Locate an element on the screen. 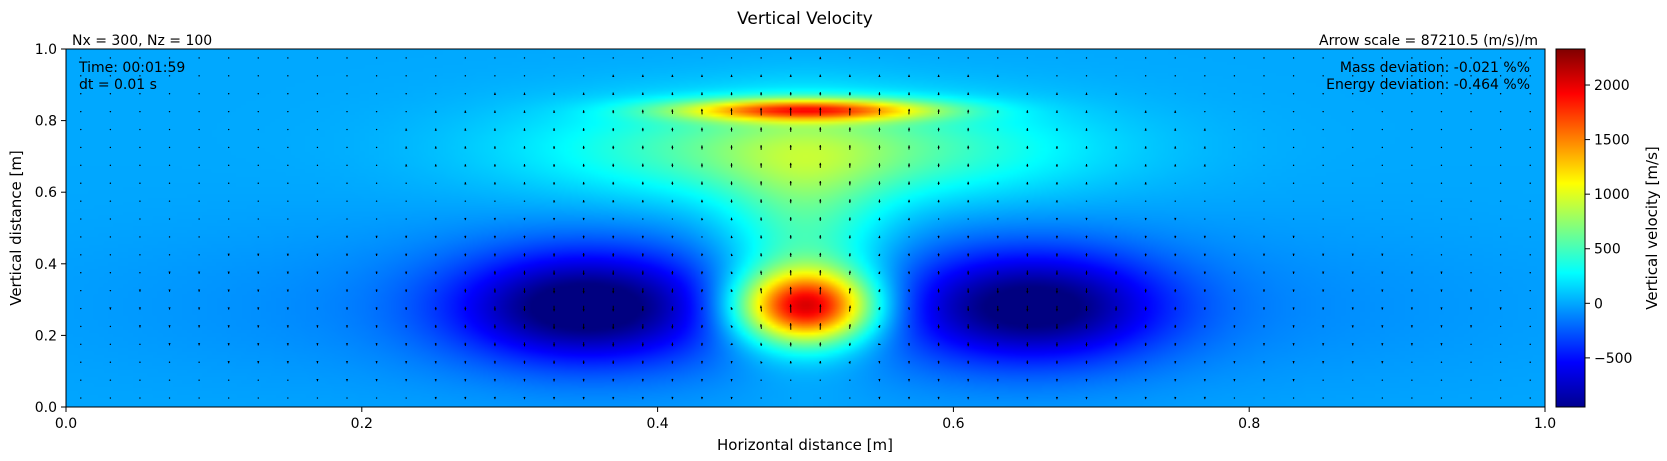 Image resolution: width=1667 pixels, height=461 pixels. colorbar-tick-label: −500 is located at coordinates (1613, 359).